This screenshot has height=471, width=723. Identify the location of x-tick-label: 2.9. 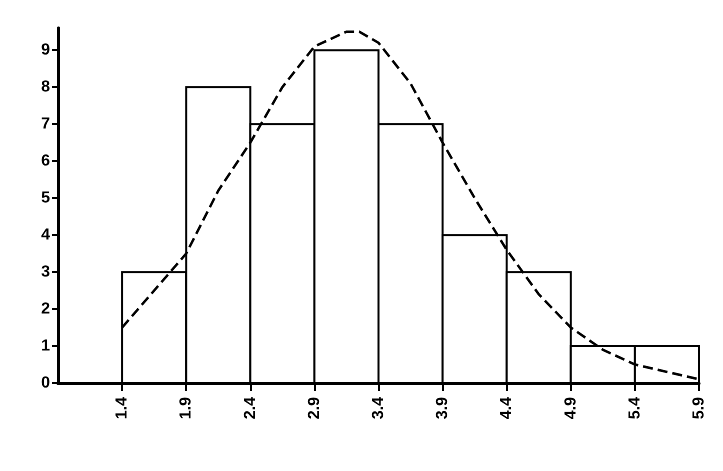
(314, 408).